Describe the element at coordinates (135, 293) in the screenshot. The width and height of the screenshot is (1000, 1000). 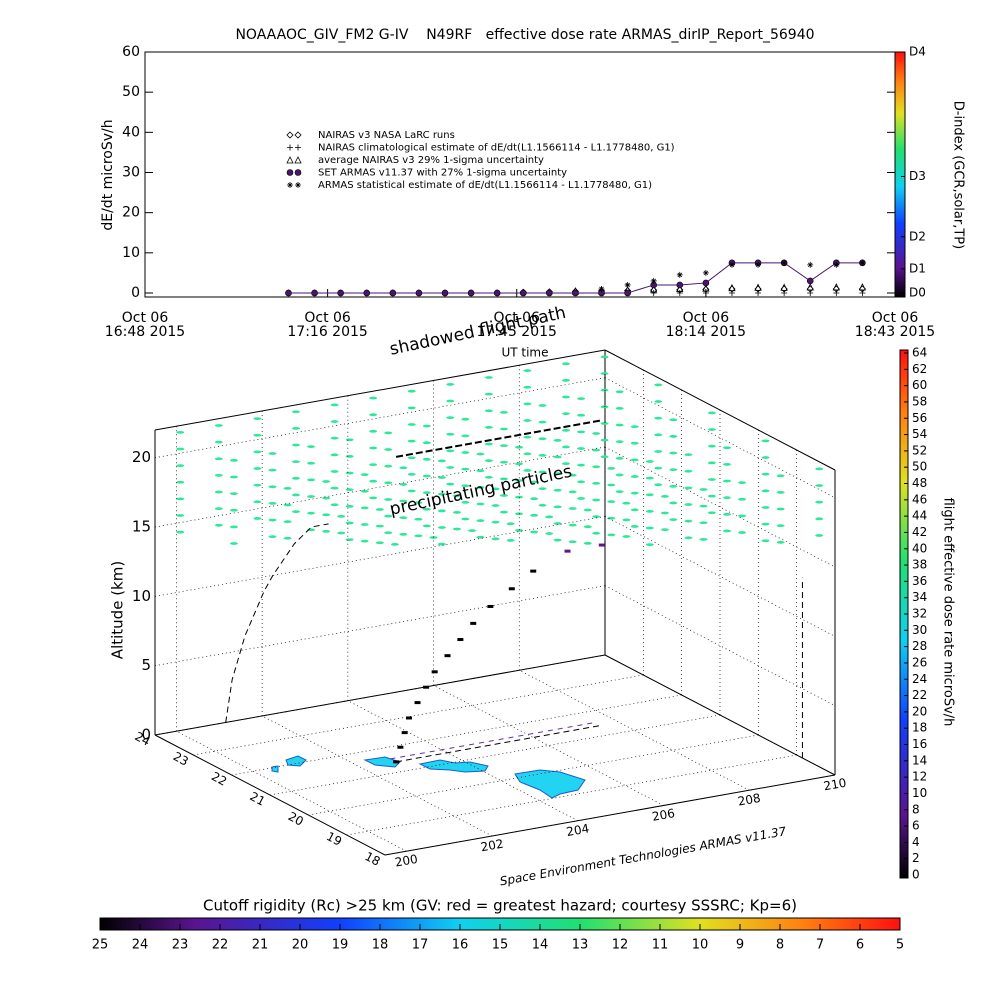
I see `y-tick-label: 0` at that location.